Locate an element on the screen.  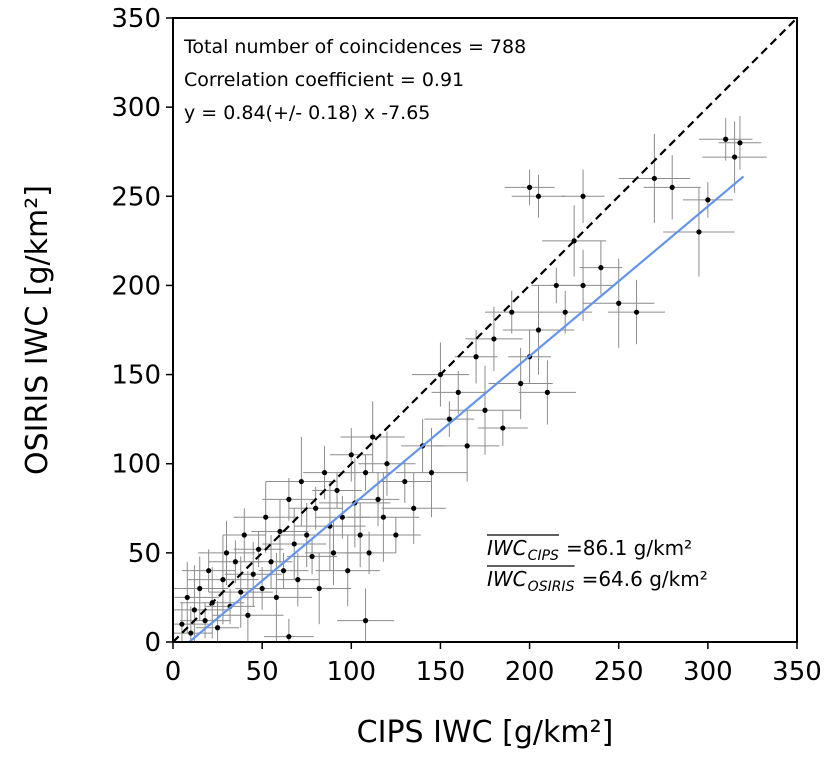
x-tick-label: 100 is located at coordinates (351, 672).